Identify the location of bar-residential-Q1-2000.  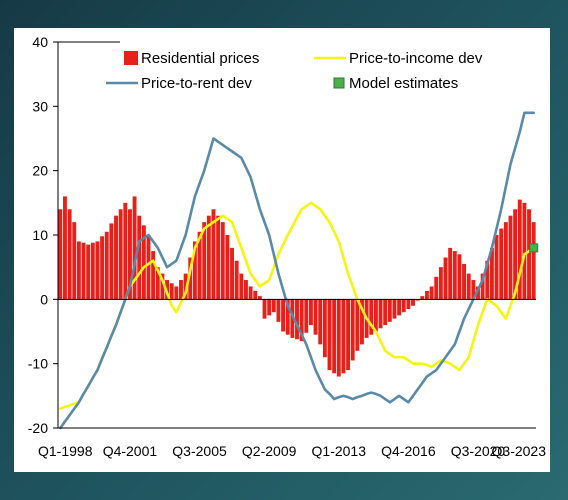
(97, 270).